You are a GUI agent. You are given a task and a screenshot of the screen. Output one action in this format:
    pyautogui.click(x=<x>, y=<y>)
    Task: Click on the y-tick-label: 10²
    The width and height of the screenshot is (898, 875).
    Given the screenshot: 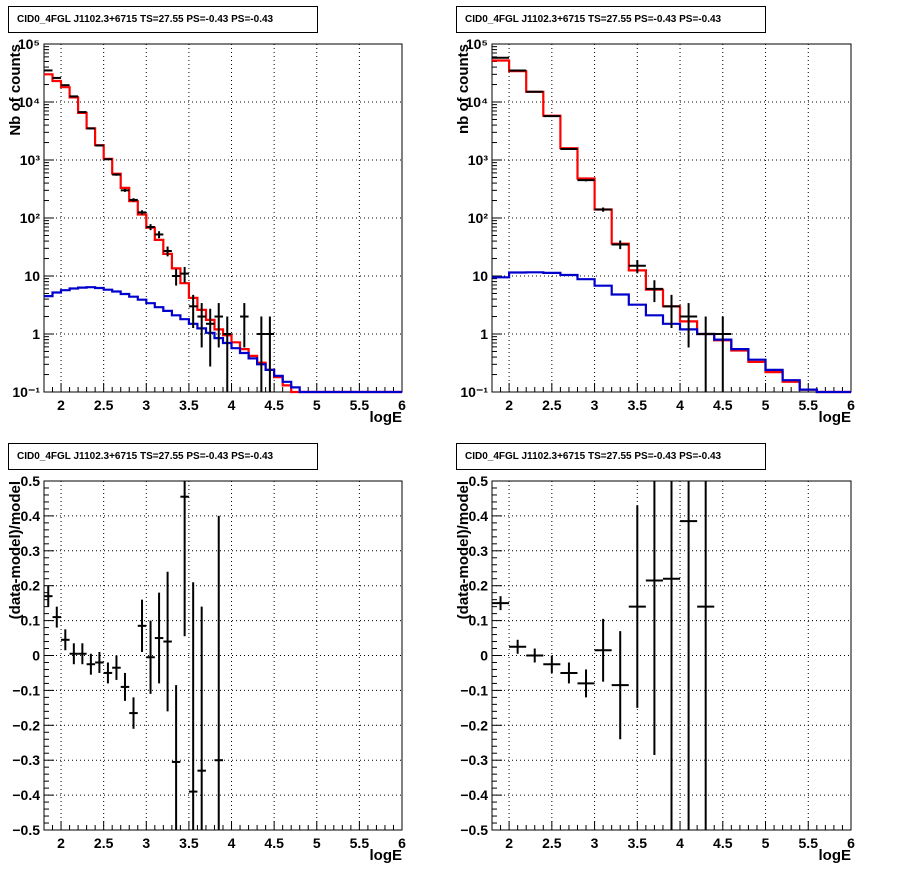 What is the action you would take?
    pyautogui.click(x=30, y=218)
    